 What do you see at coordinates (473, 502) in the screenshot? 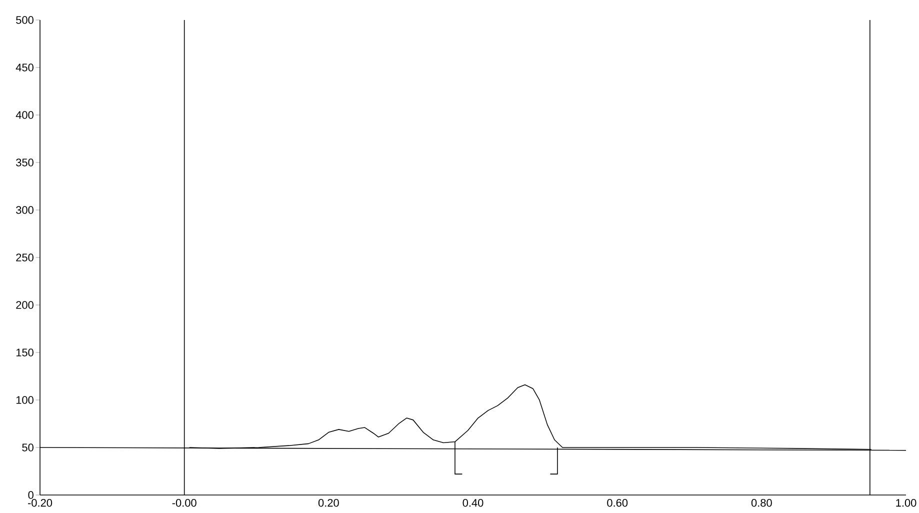
I see `x-tick-label: 0.40` at bounding box center [473, 502].